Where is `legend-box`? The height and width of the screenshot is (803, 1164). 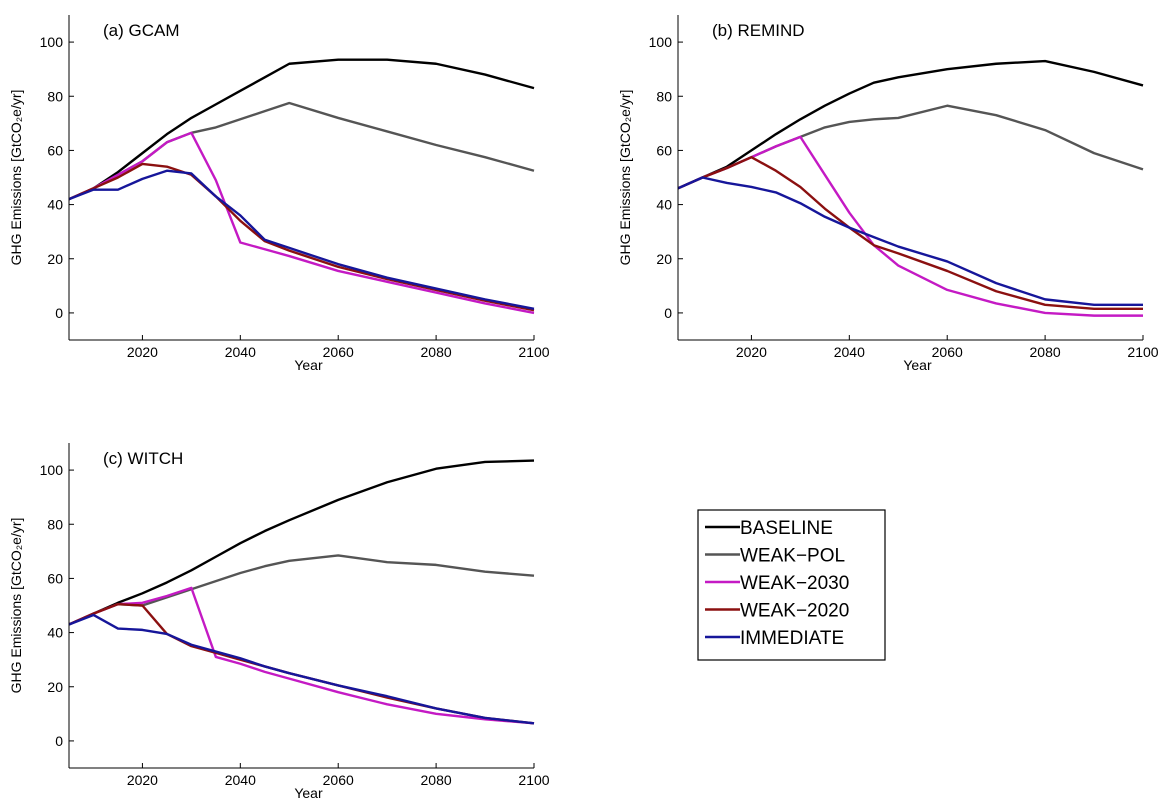 legend-box is located at coordinates (791, 585).